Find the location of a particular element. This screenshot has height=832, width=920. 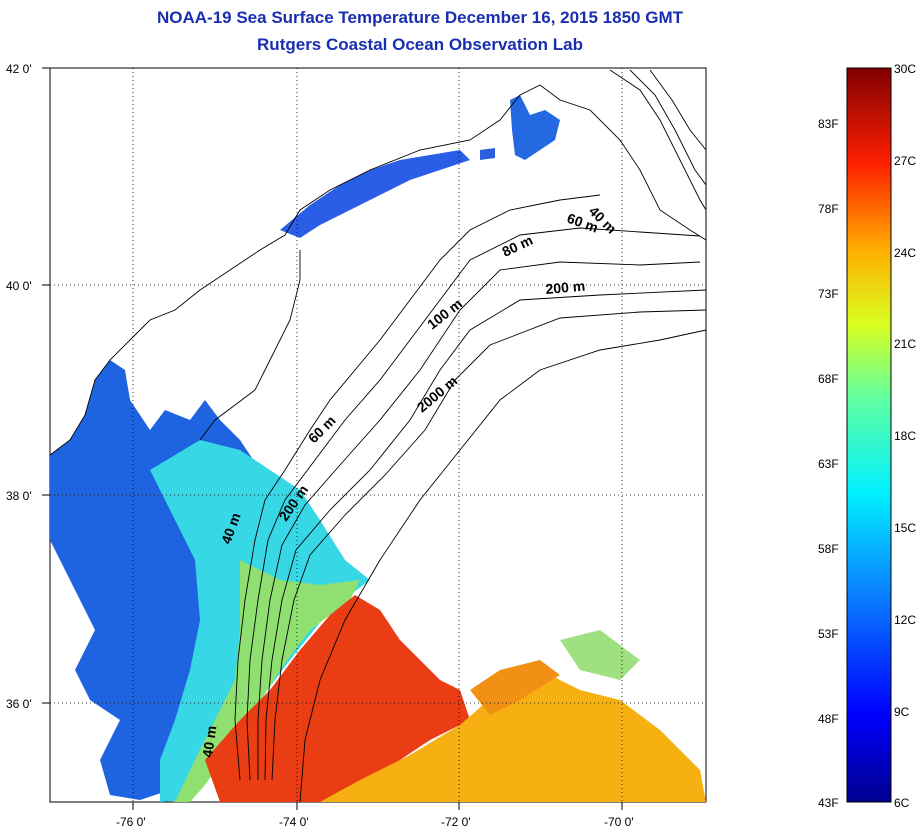

colorbar-c-label: 18C is located at coordinates (905, 436).